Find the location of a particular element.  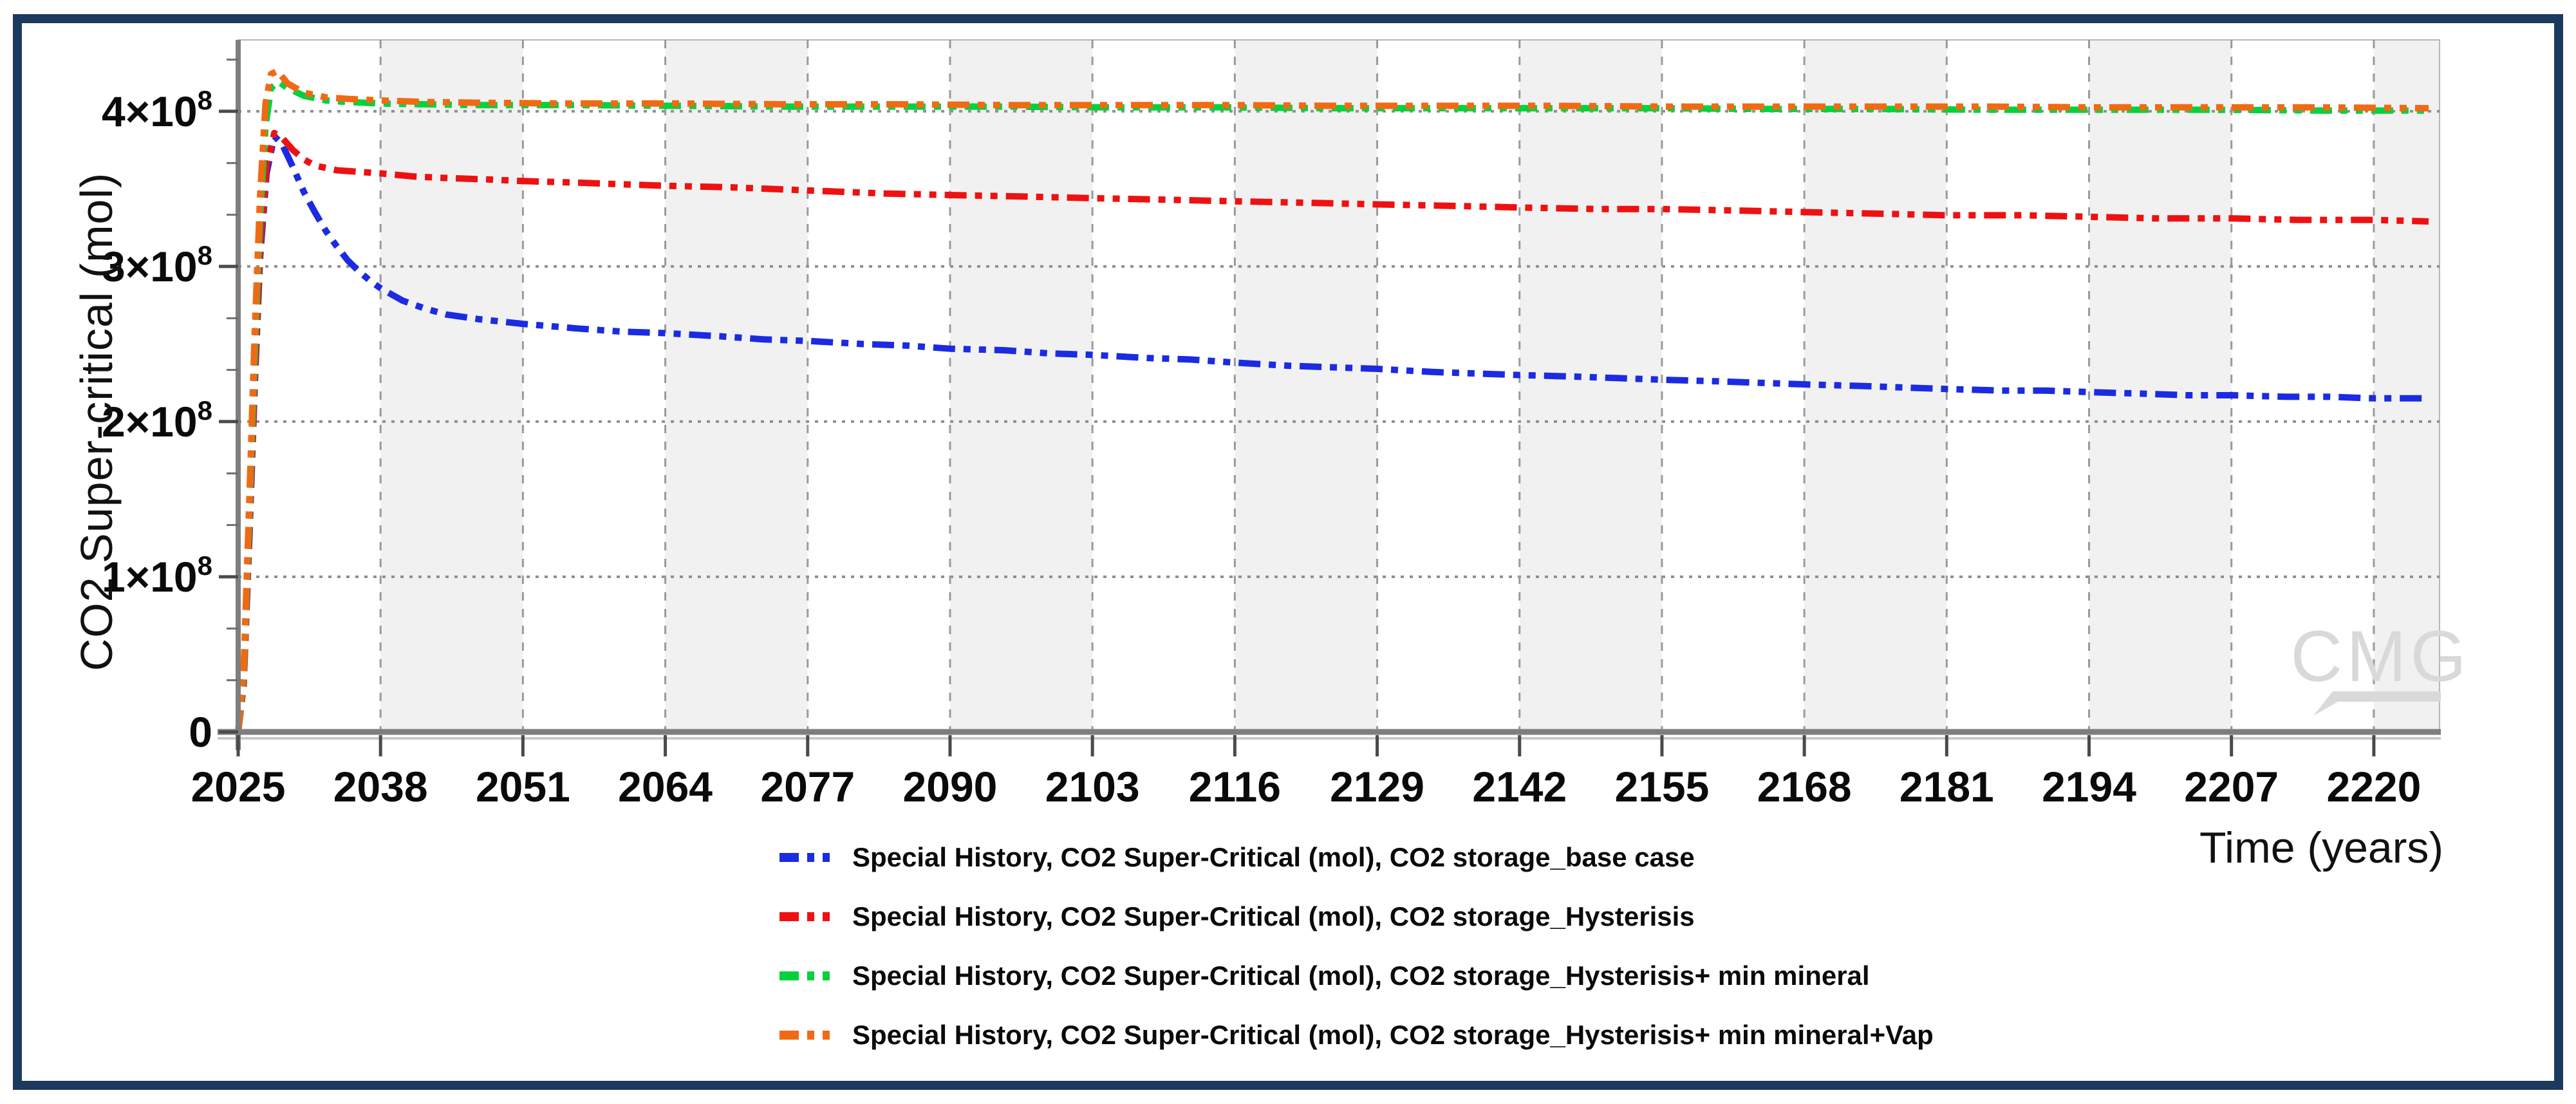

x-tick-label: 2090 is located at coordinates (950, 786).